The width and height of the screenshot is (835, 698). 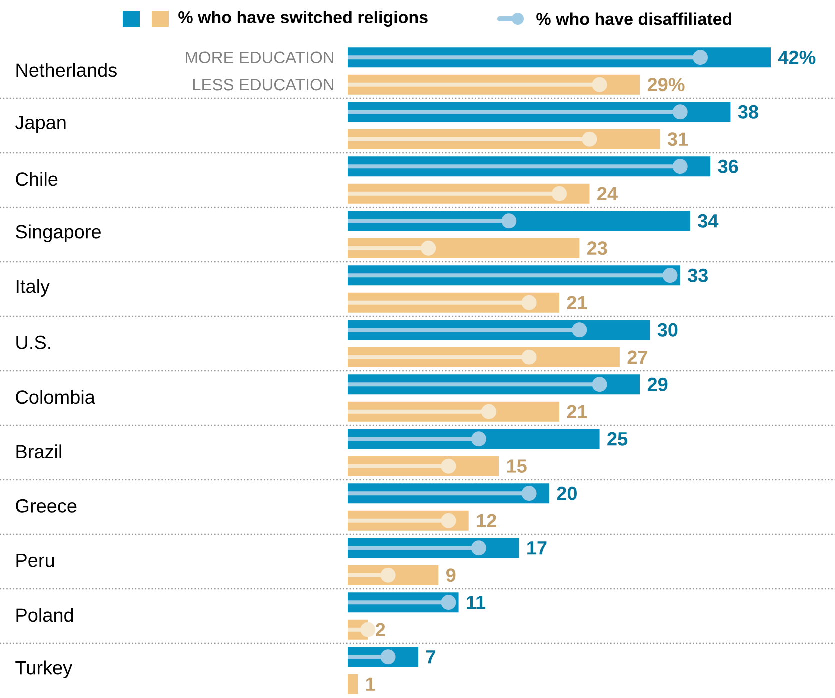 What do you see at coordinates (598, 249) in the screenshot?
I see `data-label: 23` at bounding box center [598, 249].